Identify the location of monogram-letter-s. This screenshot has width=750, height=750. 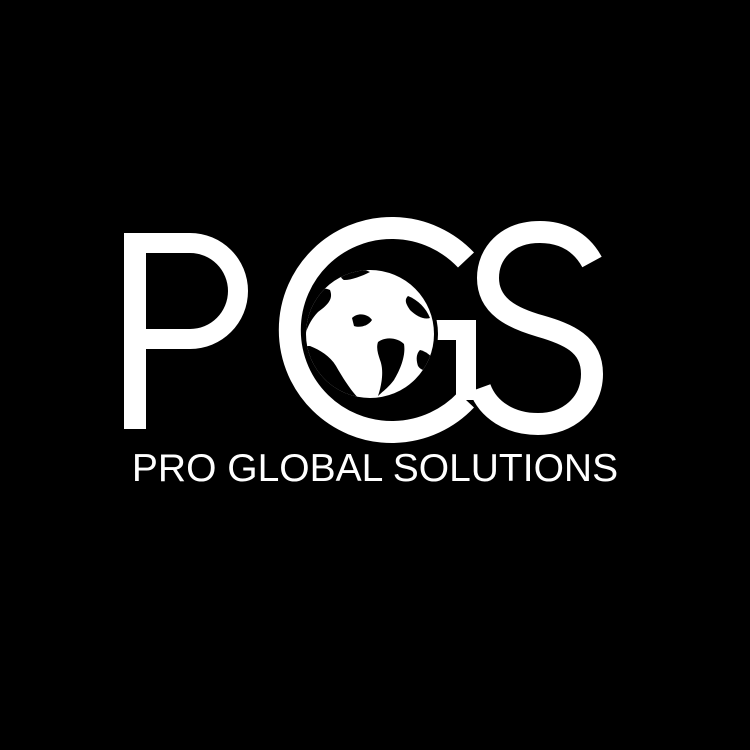
(536, 328).